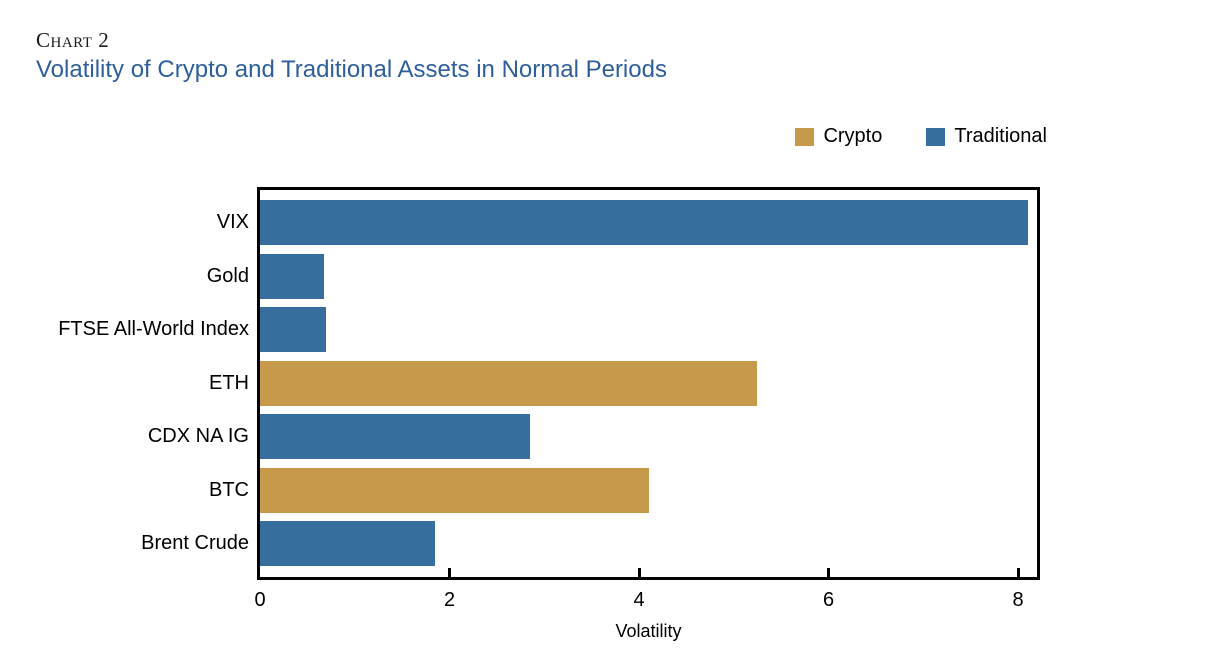 The height and width of the screenshot is (654, 1210). What do you see at coordinates (73, 40) in the screenshot?
I see `chart-number-label: Chart 2` at bounding box center [73, 40].